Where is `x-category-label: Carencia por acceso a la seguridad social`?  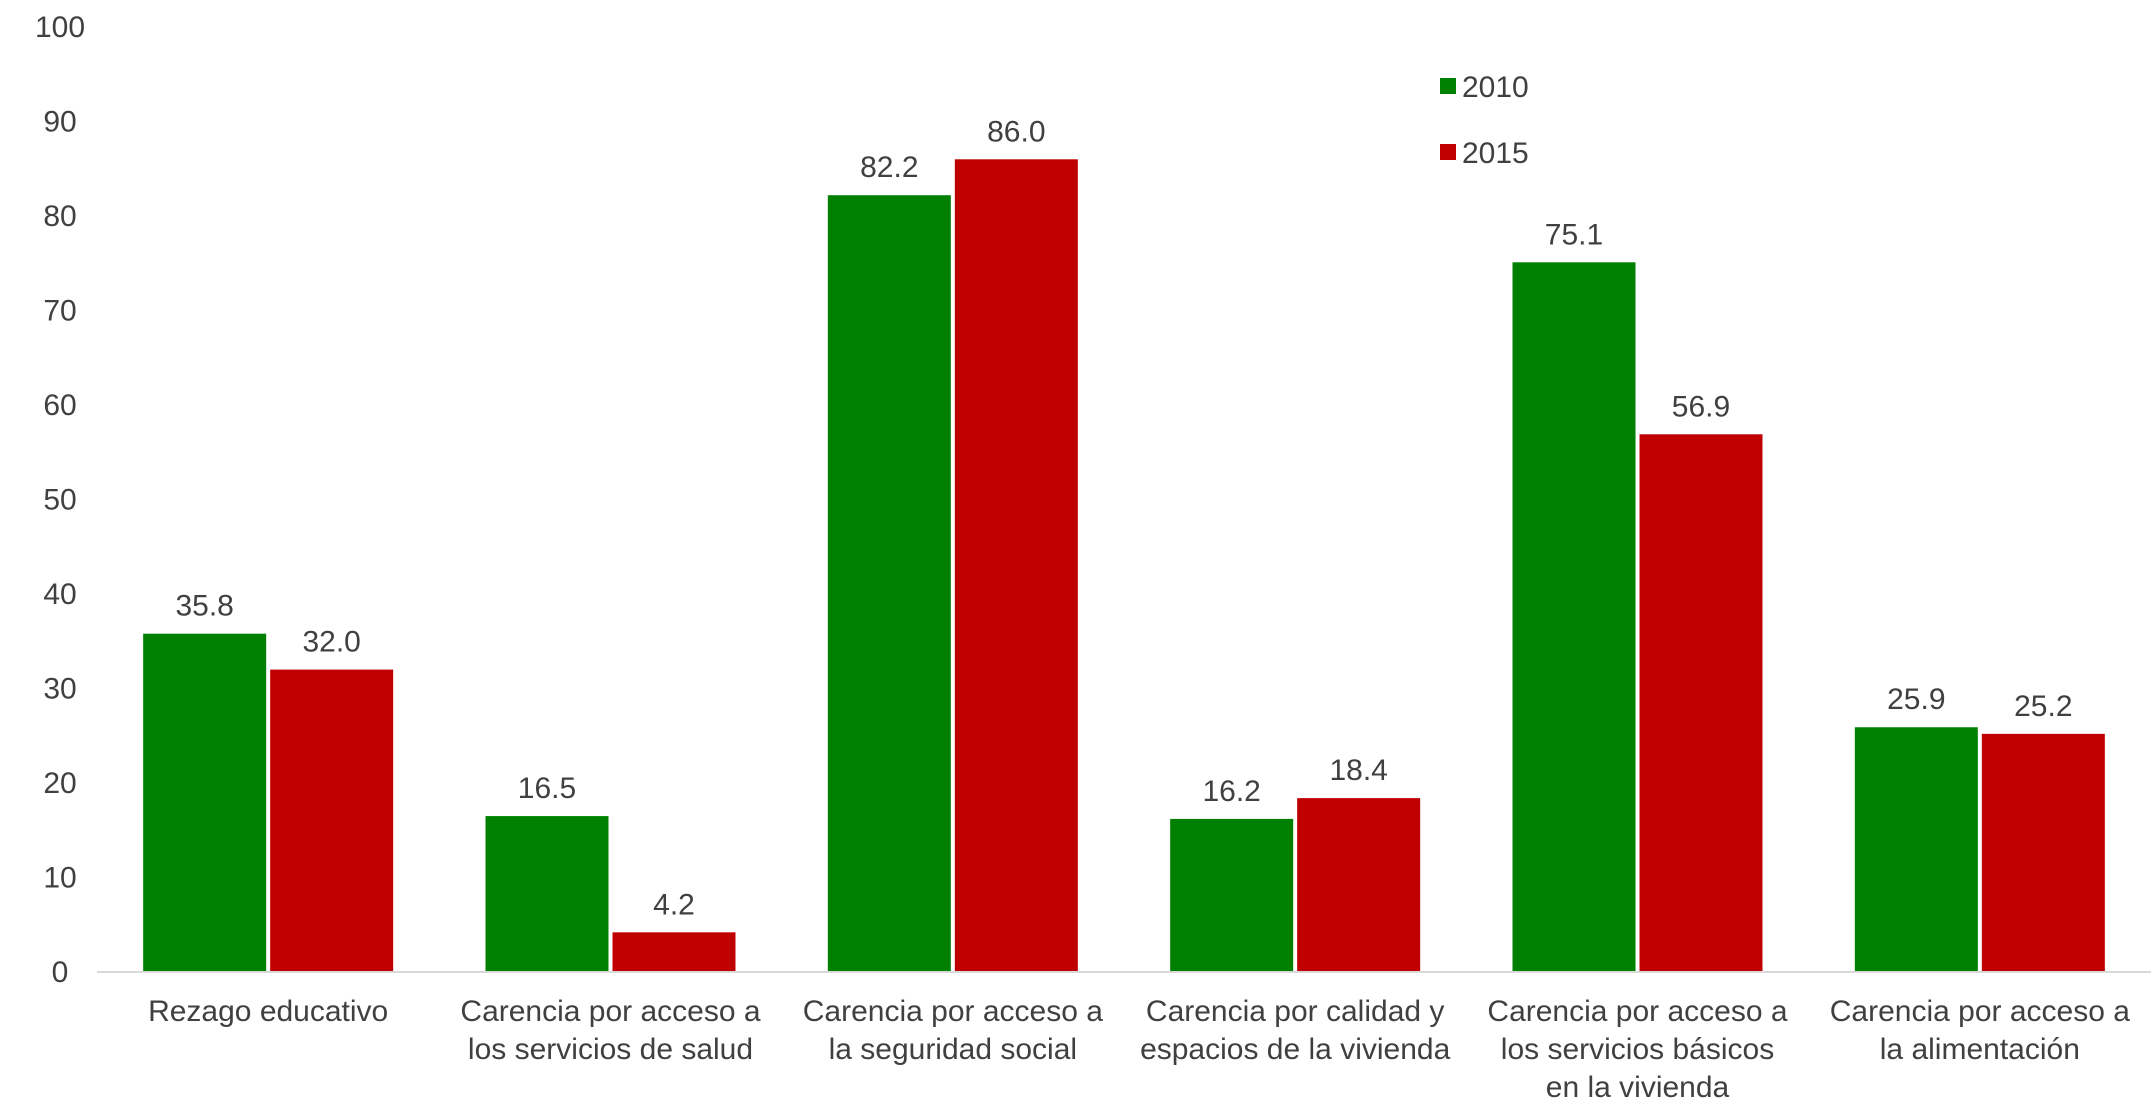 x-category-label: Carencia por acceso a la seguridad social is located at coordinates (953, 1030).